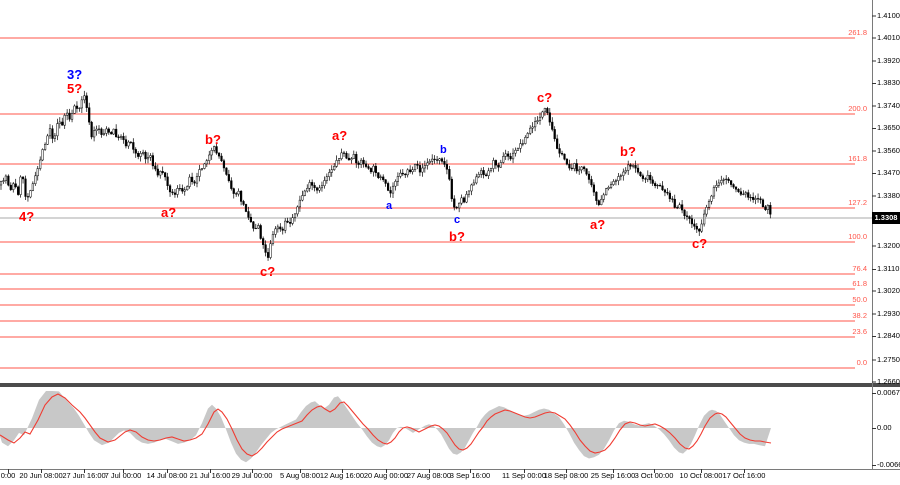 This screenshot has width=900, height=485. Describe the element at coordinates (888, 290) in the screenshot. I see `price-axis-label: 1.3020` at that location.